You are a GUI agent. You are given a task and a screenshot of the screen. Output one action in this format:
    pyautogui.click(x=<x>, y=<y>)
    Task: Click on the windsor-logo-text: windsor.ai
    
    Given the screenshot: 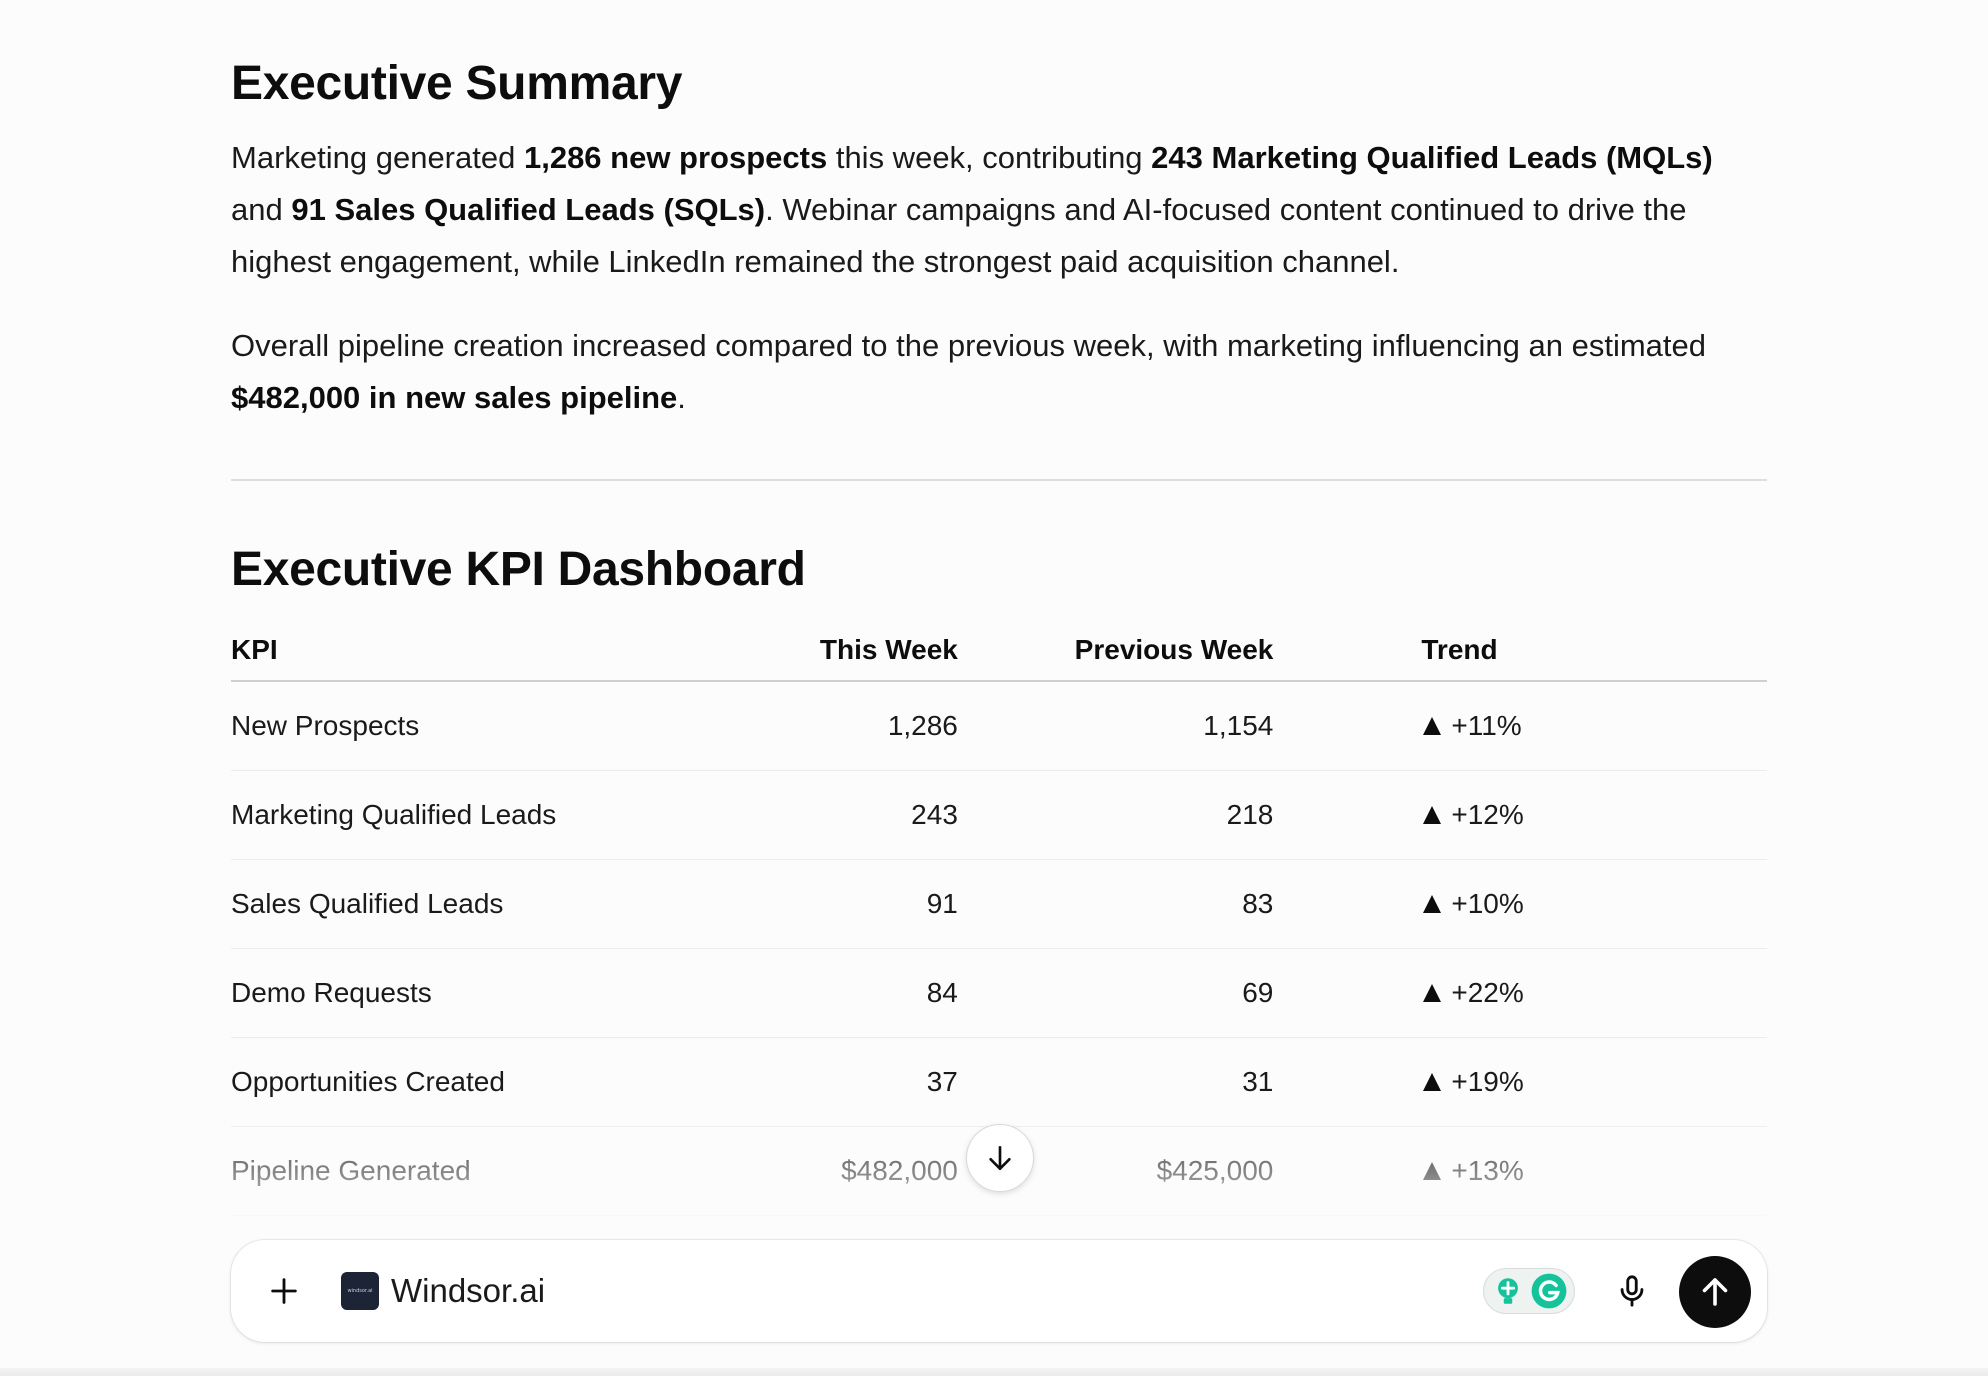 What is the action you would take?
    pyautogui.click(x=360, y=1291)
    